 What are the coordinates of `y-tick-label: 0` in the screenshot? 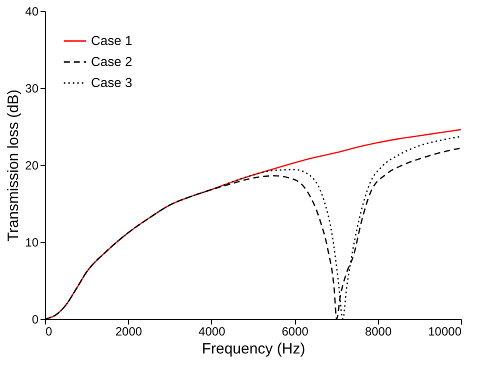 It's located at (35, 319).